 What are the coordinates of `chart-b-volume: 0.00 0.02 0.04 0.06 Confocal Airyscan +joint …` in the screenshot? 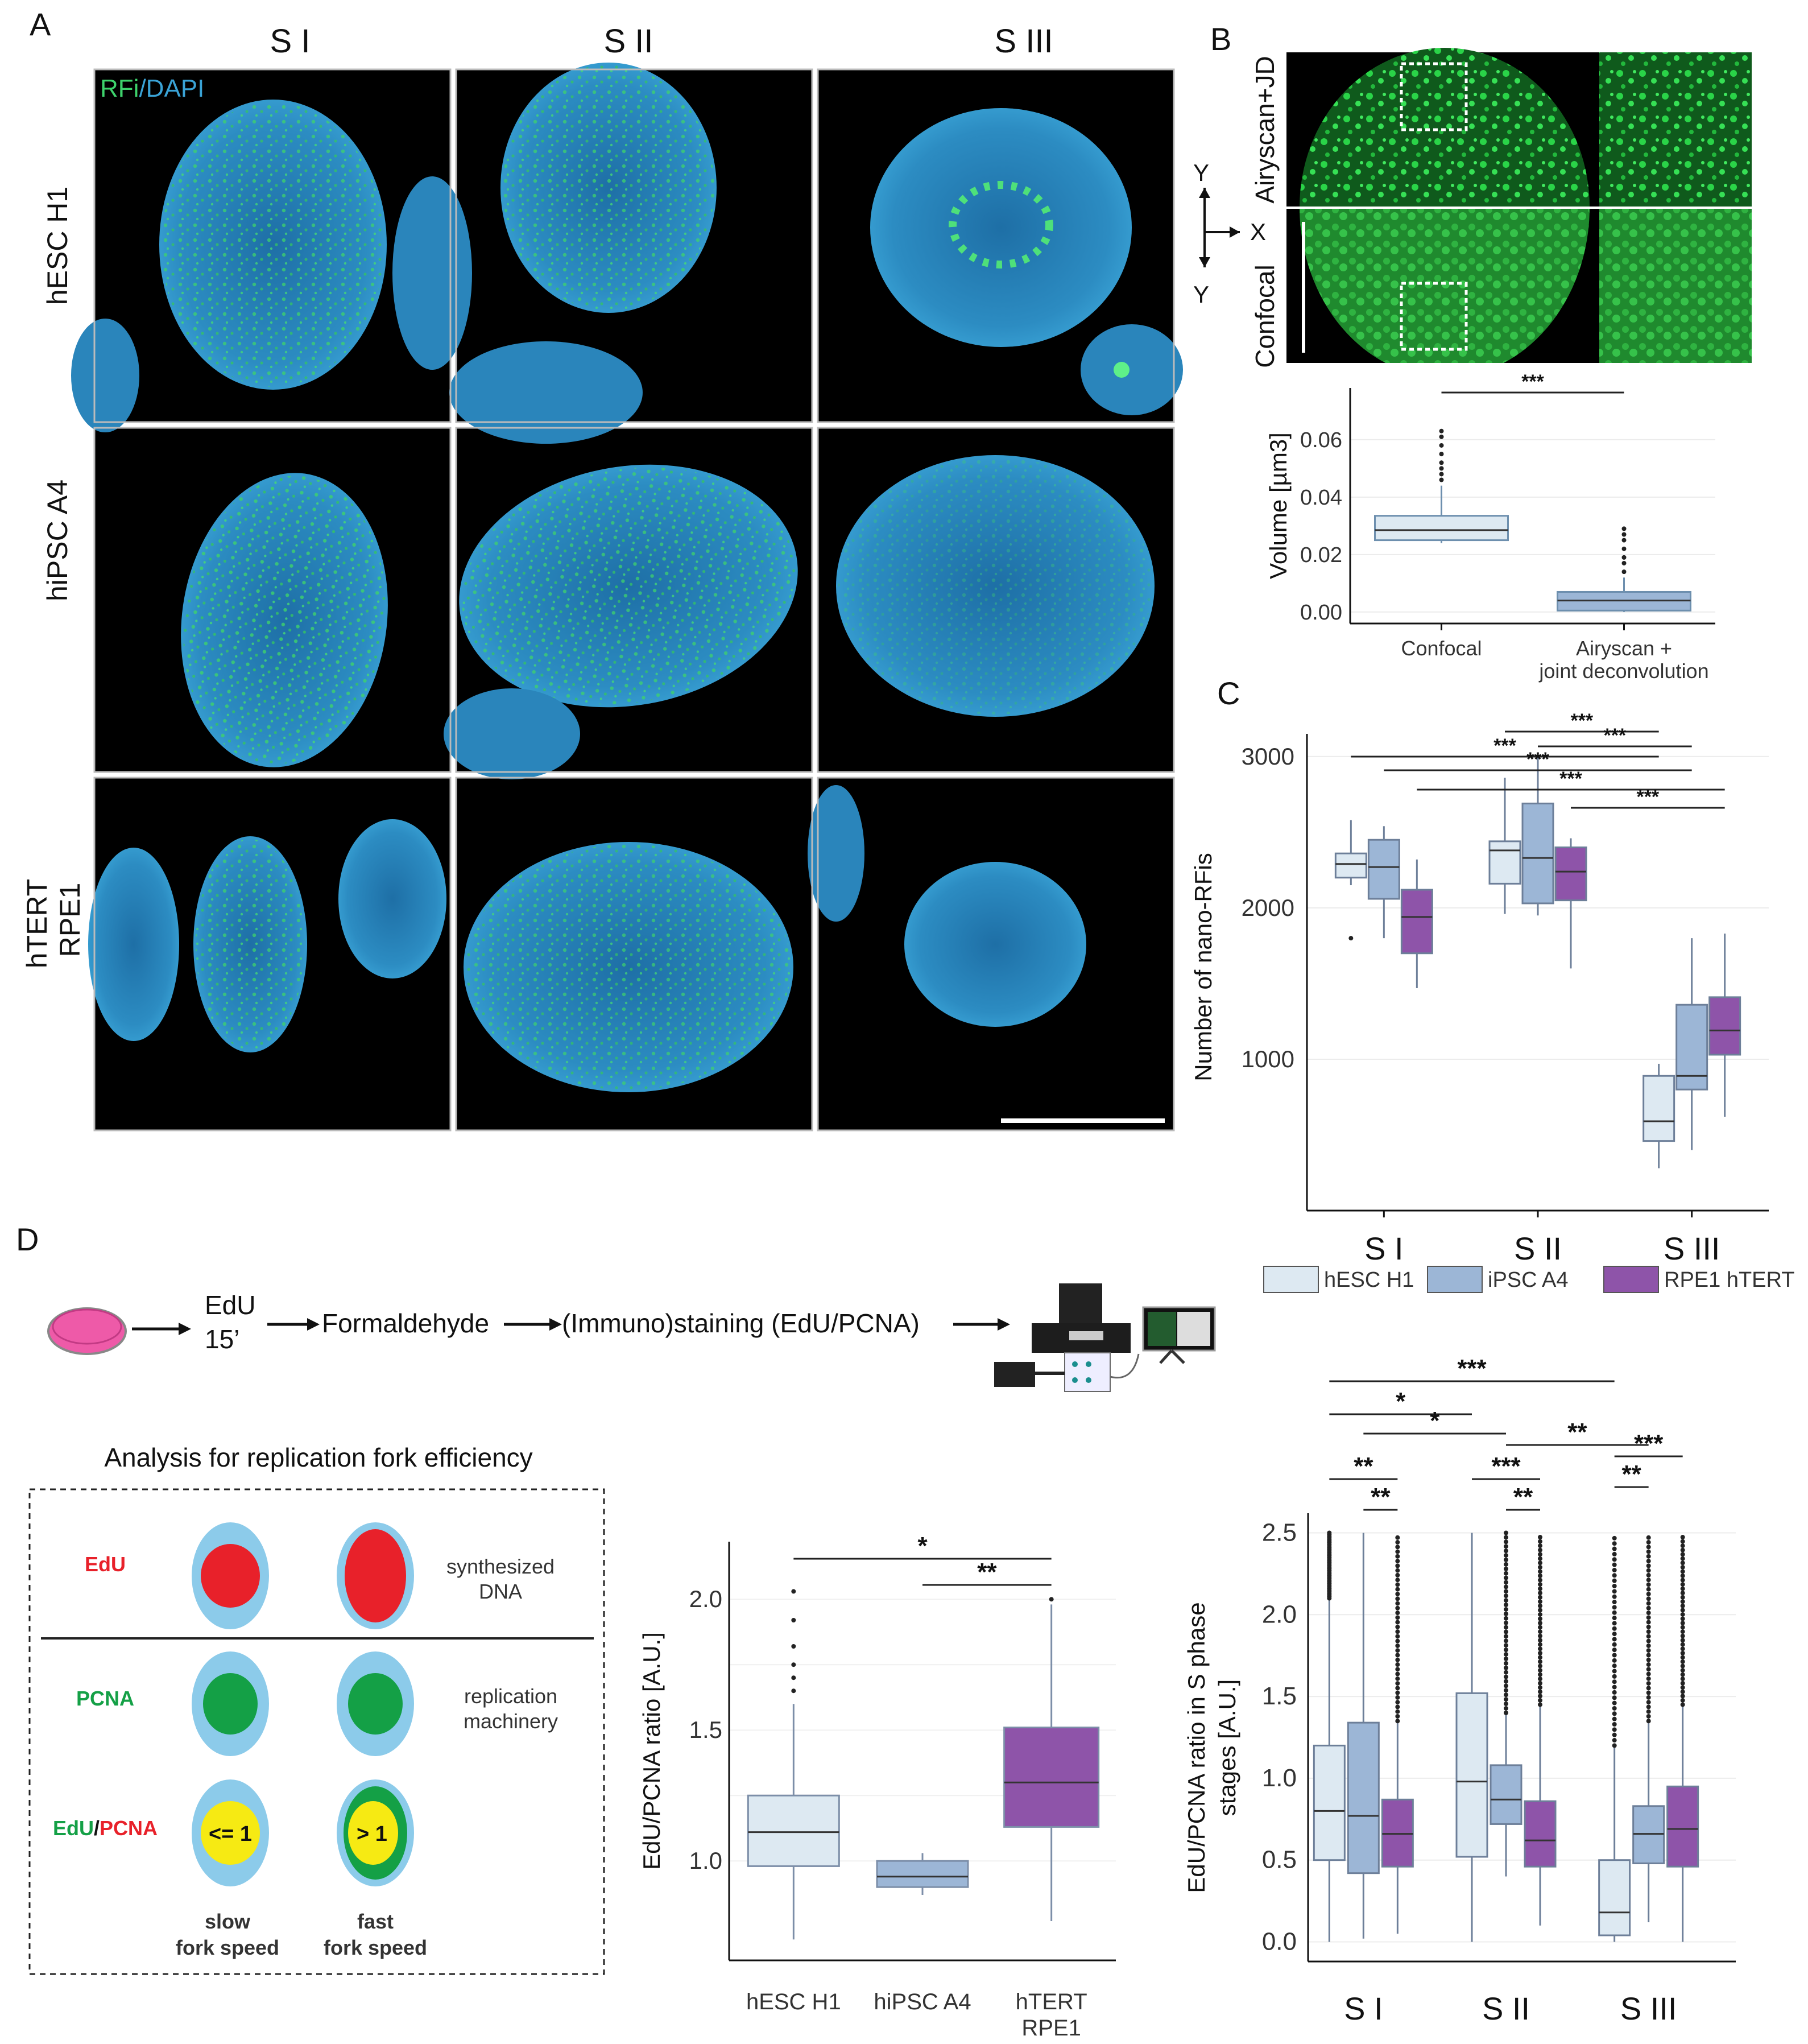 It's located at (1490, 527).